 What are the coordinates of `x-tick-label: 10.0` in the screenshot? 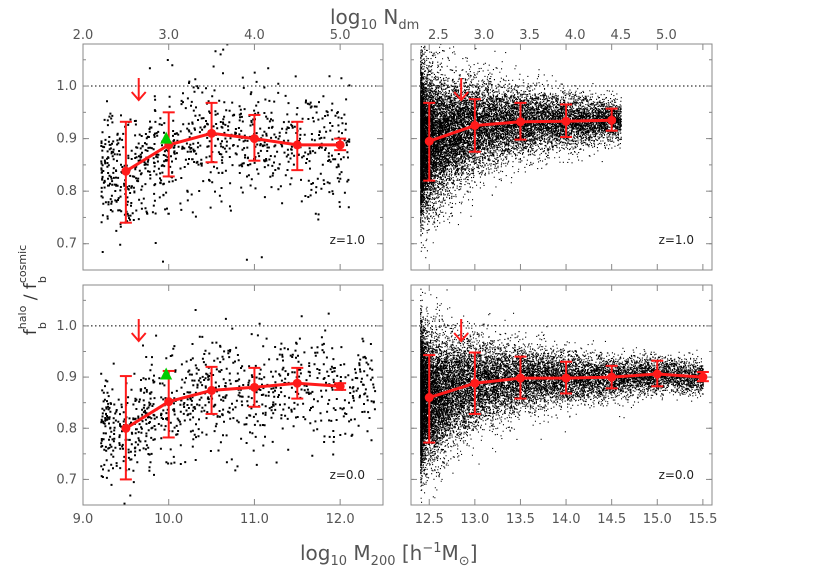 It's located at (168, 519).